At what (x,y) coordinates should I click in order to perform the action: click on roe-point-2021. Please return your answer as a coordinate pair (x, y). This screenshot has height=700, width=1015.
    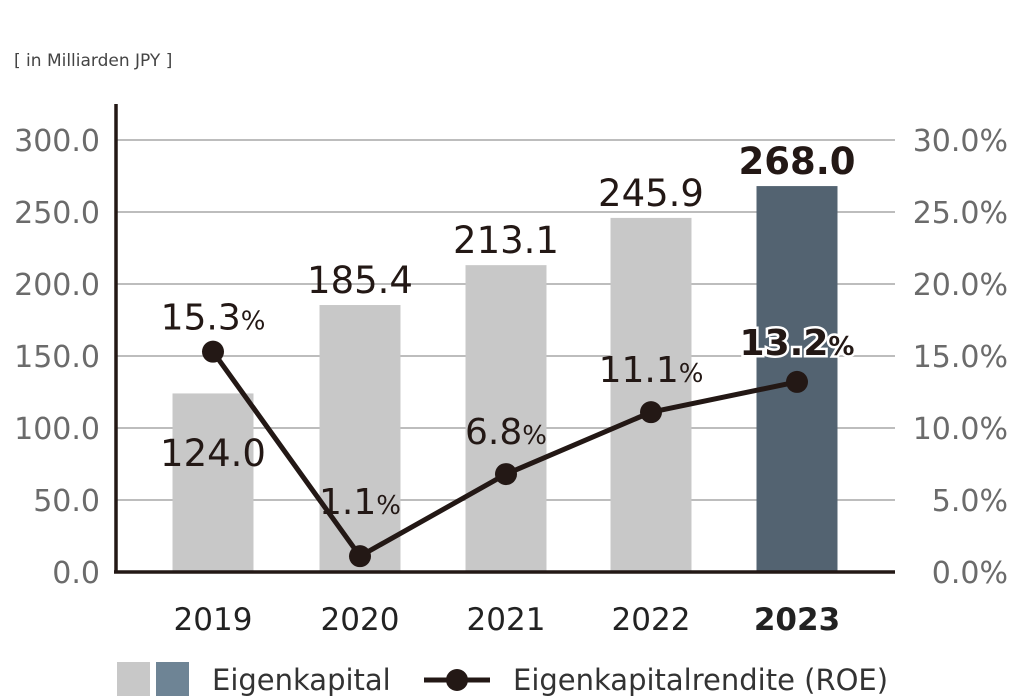
    Looking at the image, I should click on (506, 474).